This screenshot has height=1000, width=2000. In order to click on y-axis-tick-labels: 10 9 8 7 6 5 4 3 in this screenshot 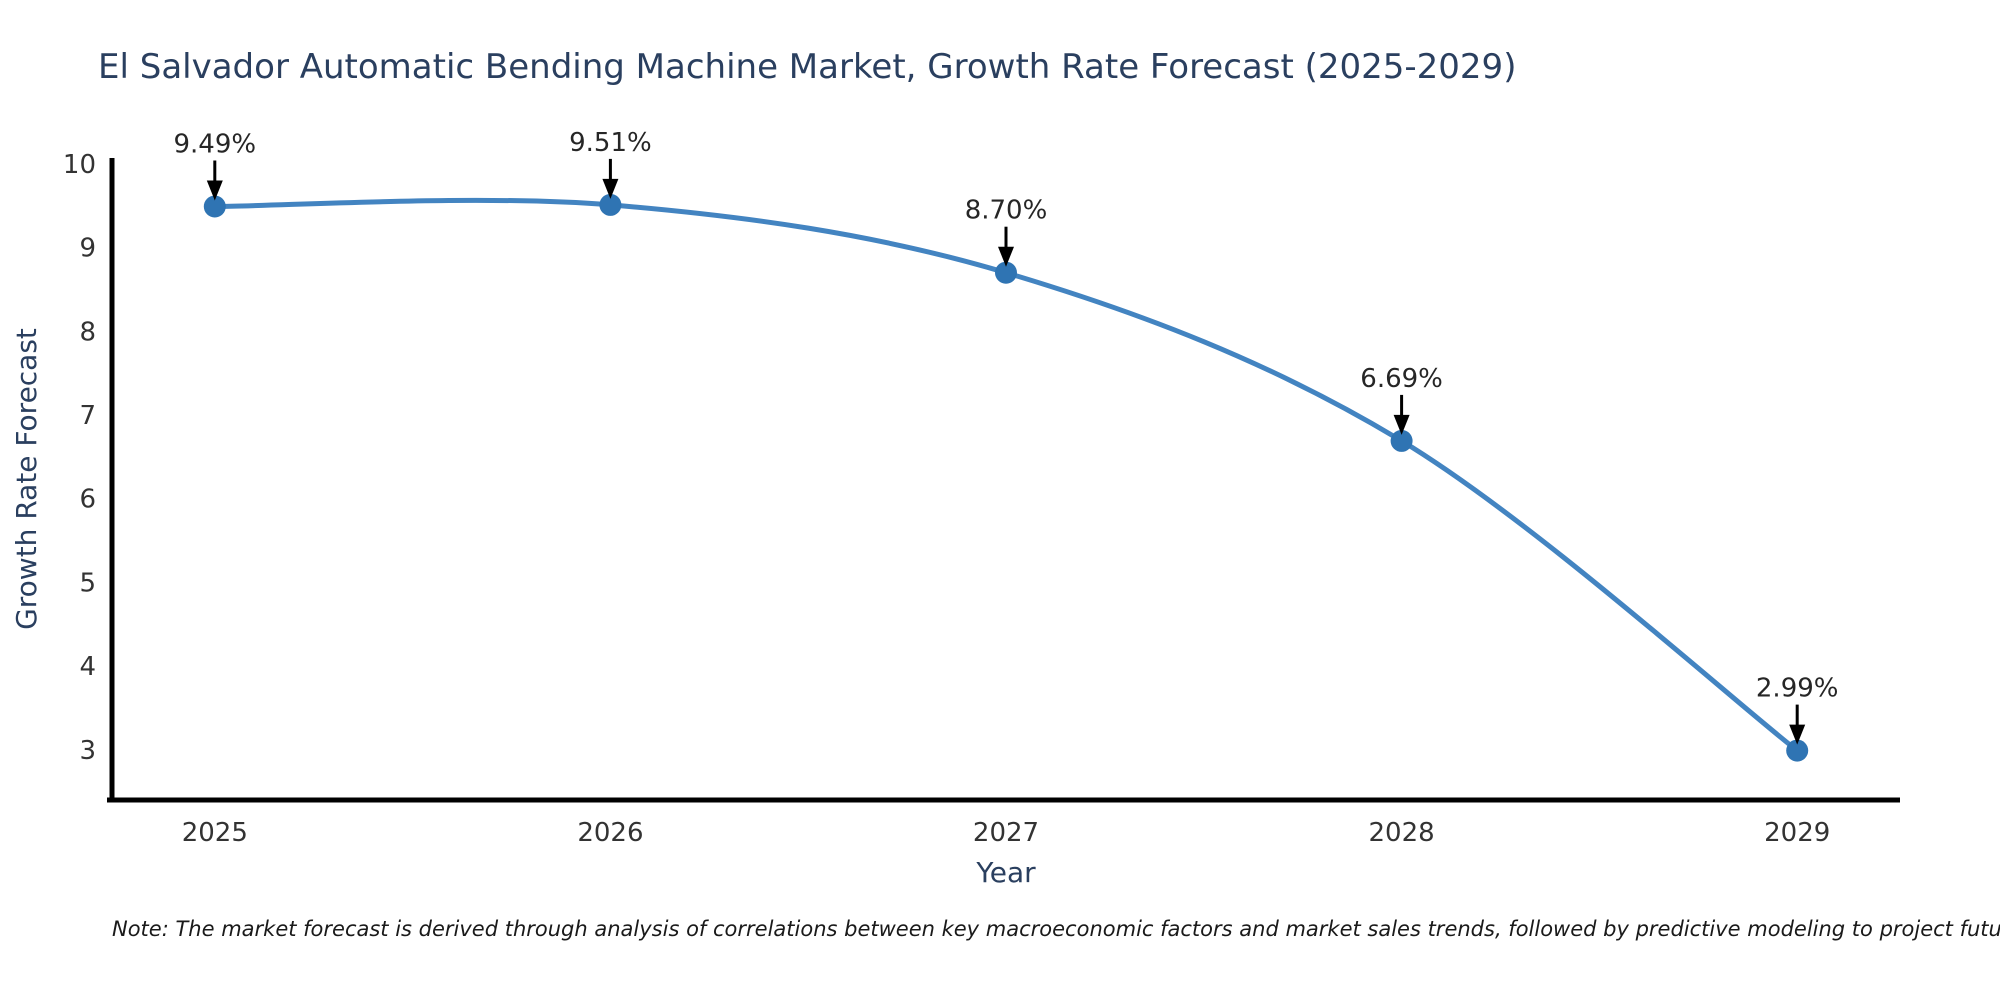, I will do `click(79, 458)`.